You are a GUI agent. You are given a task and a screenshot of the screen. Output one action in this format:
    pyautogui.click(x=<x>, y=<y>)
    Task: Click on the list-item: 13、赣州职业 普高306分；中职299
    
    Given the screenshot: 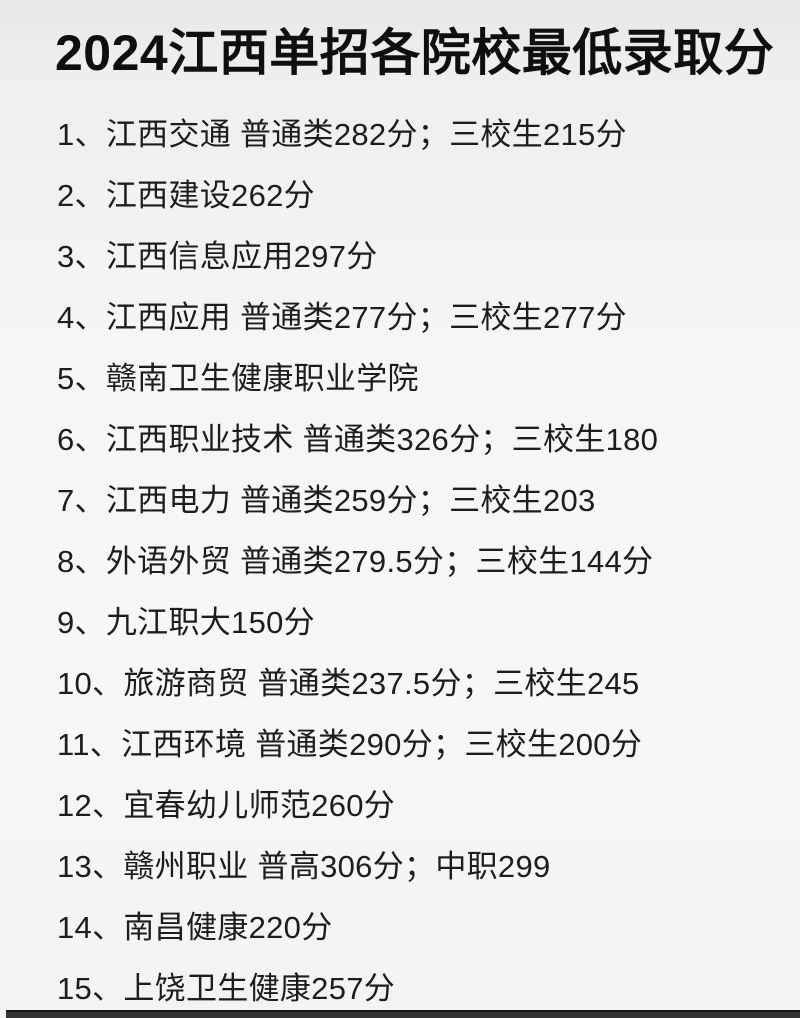 What is the action you would take?
    pyautogui.click(x=304, y=866)
    